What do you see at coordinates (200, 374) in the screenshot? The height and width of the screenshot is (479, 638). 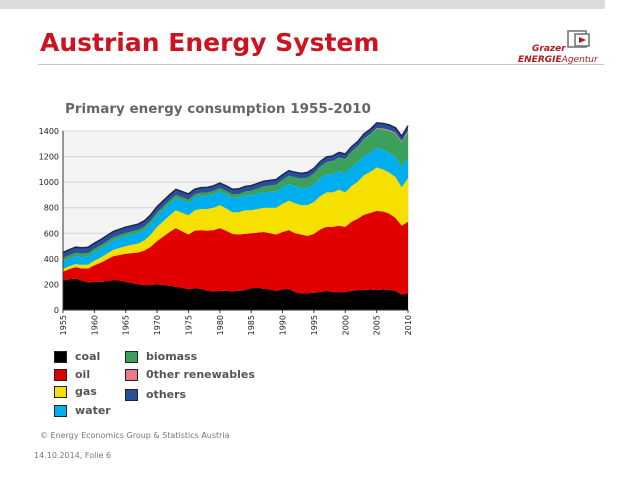 I see `legend-label-other-renewables: 0ther renewables` at bounding box center [200, 374].